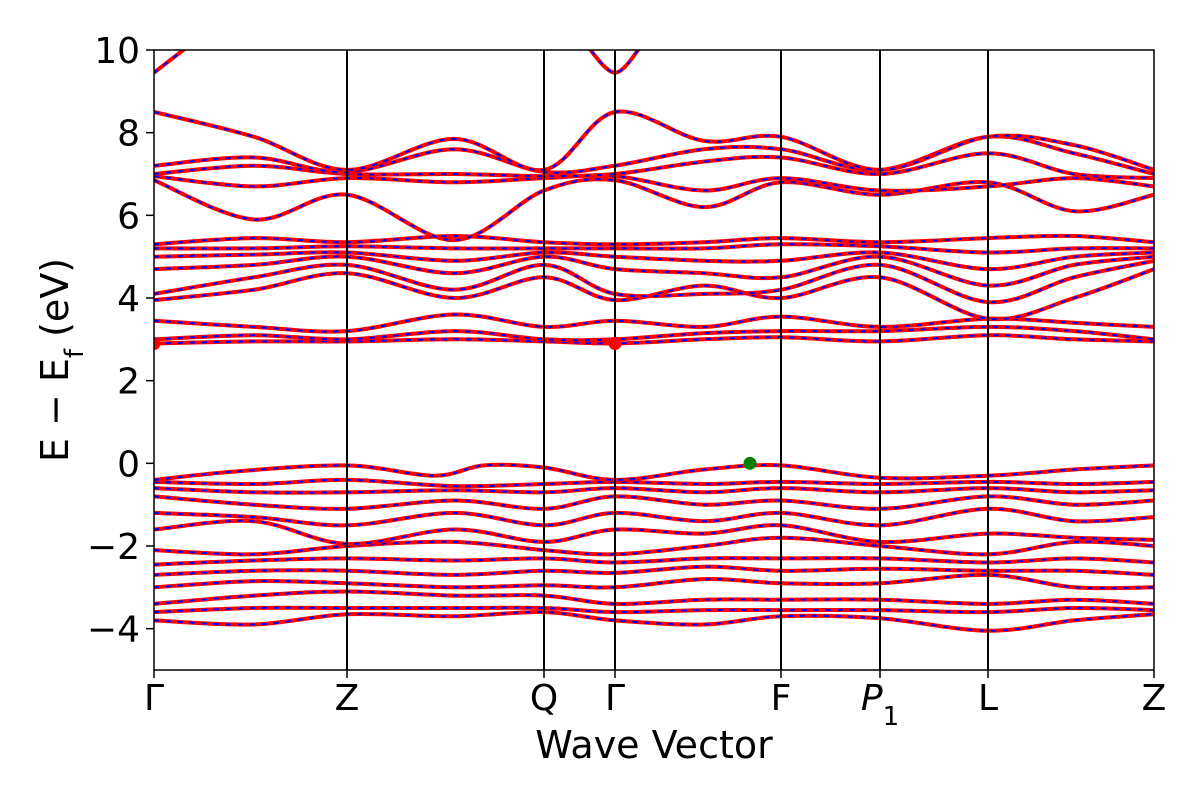  I want to click on x-tick-label-2: Q, so click(544, 698).